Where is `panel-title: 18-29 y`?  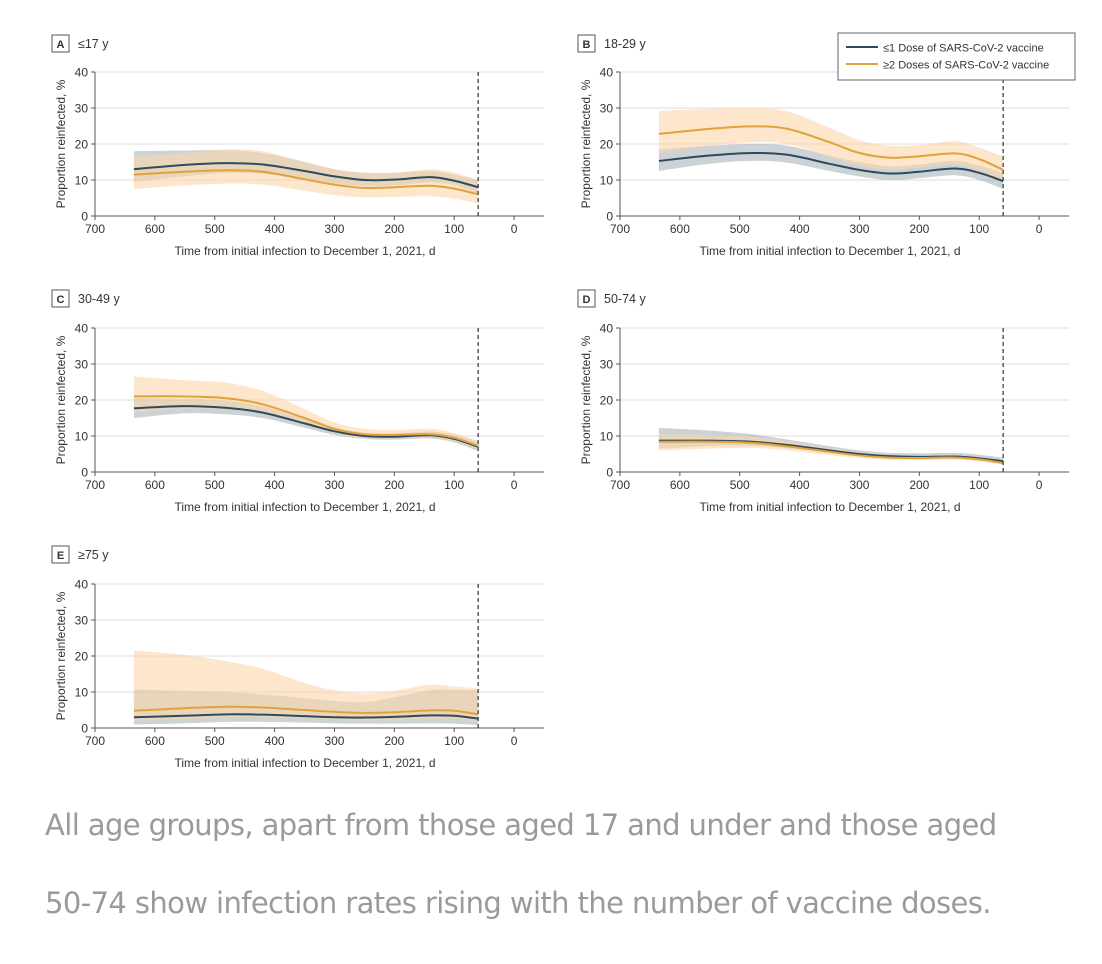 panel-title: 18-29 y is located at coordinates (625, 44).